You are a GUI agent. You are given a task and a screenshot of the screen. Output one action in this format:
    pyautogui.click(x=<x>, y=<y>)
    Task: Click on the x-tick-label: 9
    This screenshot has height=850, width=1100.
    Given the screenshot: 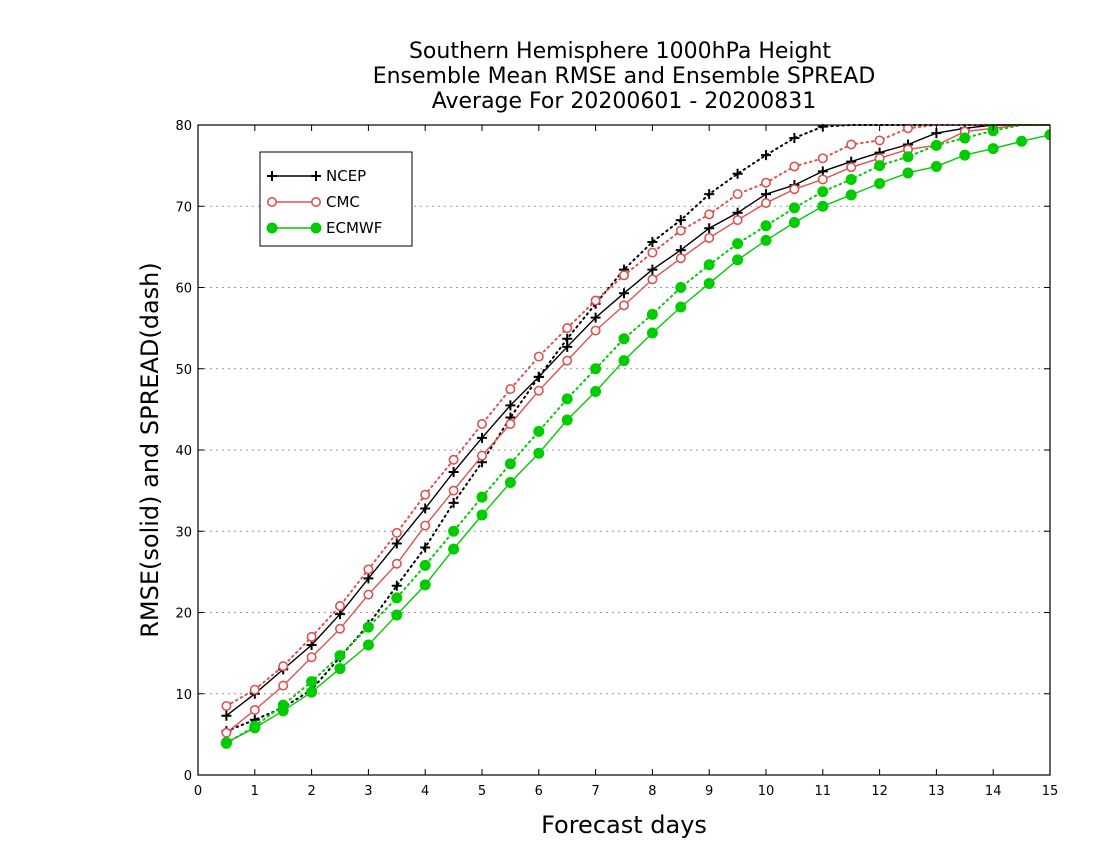 What is the action you would take?
    pyautogui.click(x=709, y=791)
    